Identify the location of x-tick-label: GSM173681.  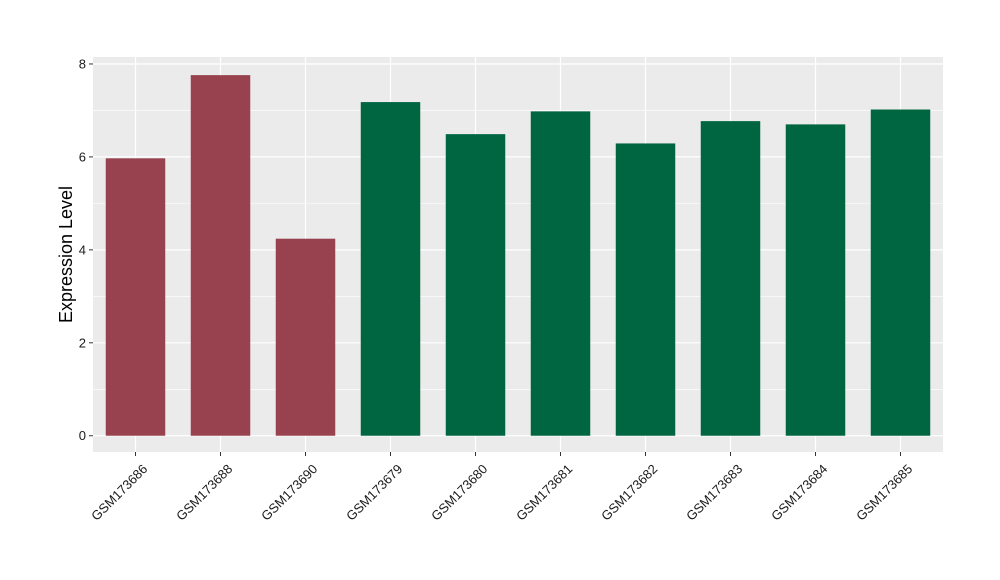
(544, 492).